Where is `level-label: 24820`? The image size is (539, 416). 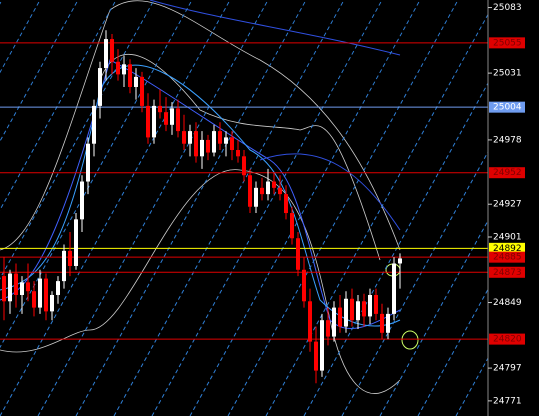 level-label: 24820 is located at coordinates (507, 340).